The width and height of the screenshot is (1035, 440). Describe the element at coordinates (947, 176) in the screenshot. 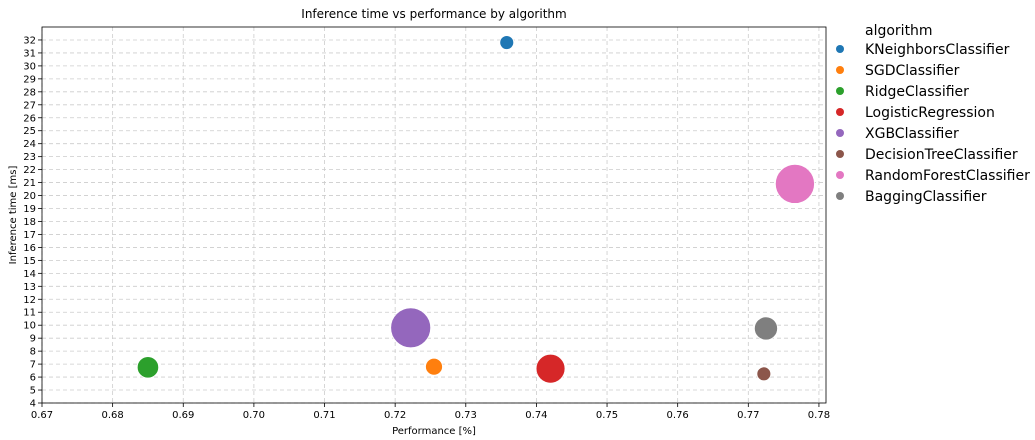

I see `legend-item-RandomForestClassifier: RandomForestClassifier` at that location.